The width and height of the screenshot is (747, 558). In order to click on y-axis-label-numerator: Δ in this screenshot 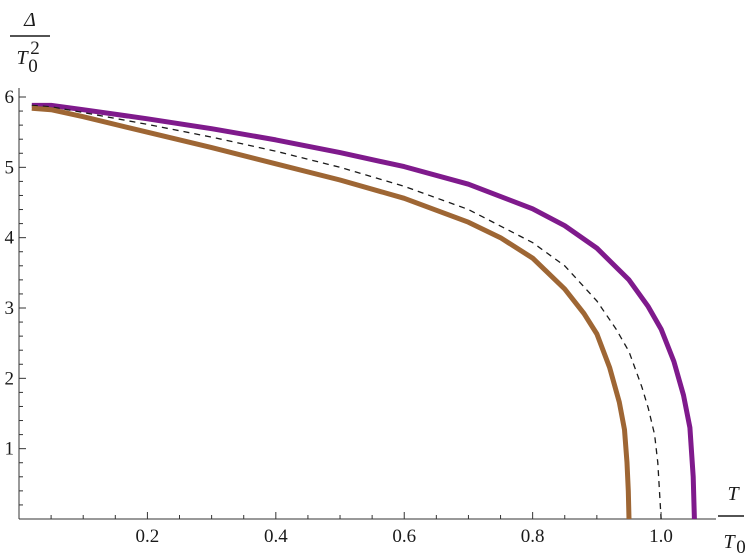, I will do `click(29, 20)`.